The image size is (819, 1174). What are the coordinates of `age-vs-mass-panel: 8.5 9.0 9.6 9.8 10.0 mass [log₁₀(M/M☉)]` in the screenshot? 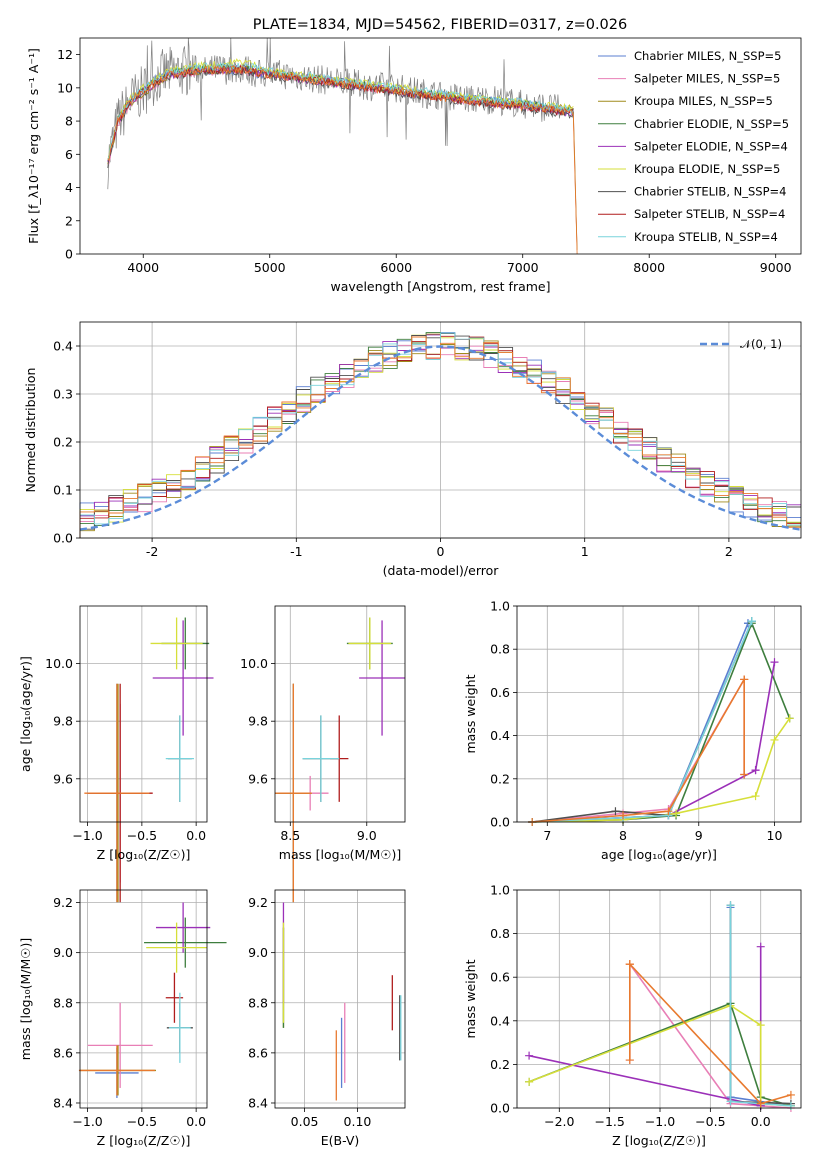 It's located at (323, 754).